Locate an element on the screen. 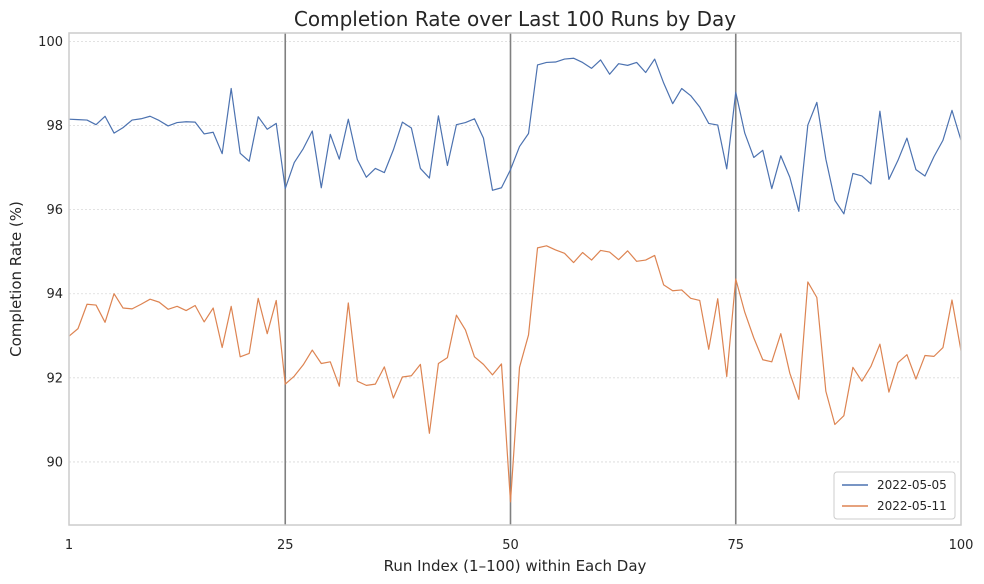 The height and width of the screenshot is (584, 984). x-tick-label: 25 is located at coordinates (285, 545).